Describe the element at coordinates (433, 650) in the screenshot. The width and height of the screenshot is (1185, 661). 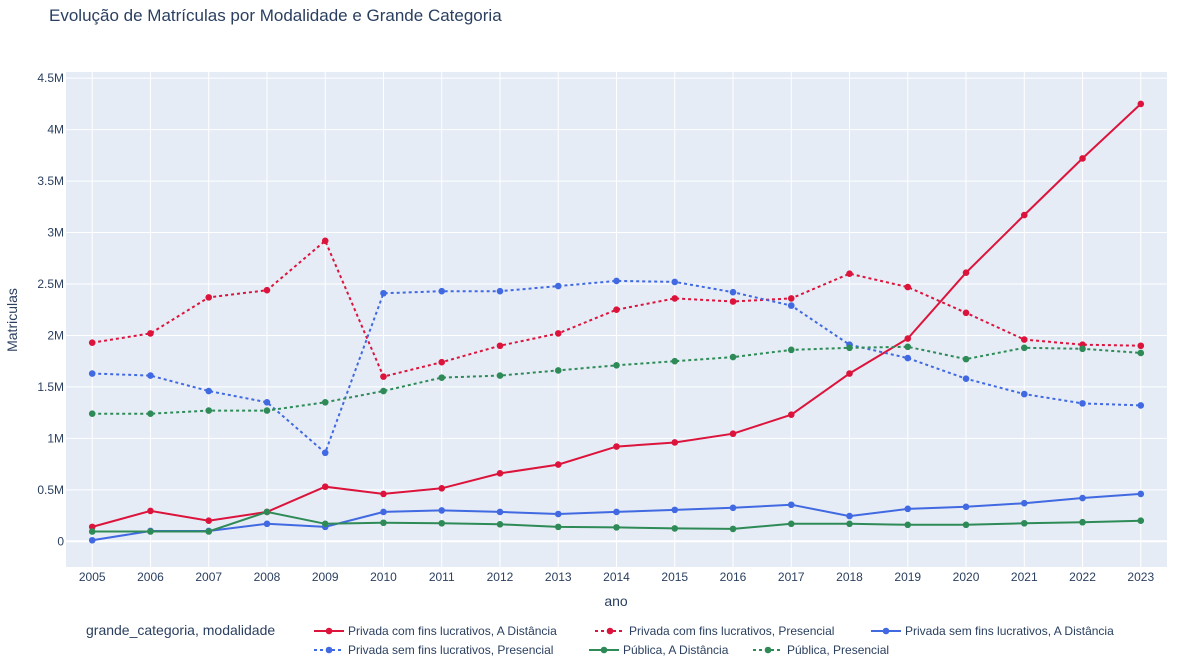
I see `legend-item: Privada sem fins lucrativos, Presencial` at that location.